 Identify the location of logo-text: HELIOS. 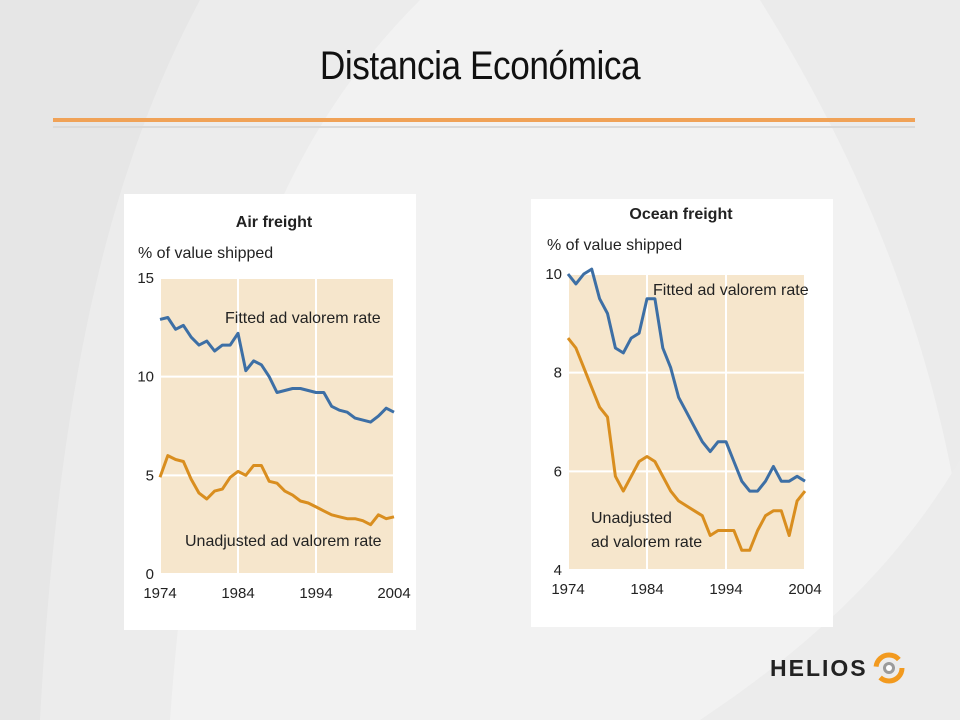
(819, 667).